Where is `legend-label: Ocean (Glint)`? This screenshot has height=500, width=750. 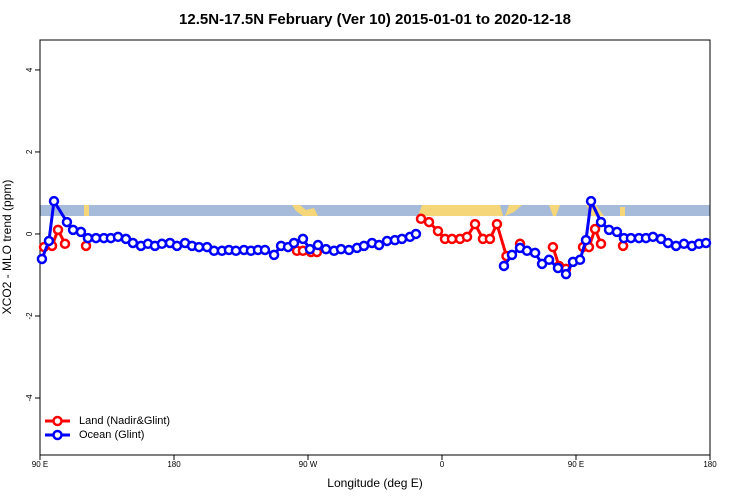 legend-label: Ocean (Glint) is located at coordinates (111, 435).